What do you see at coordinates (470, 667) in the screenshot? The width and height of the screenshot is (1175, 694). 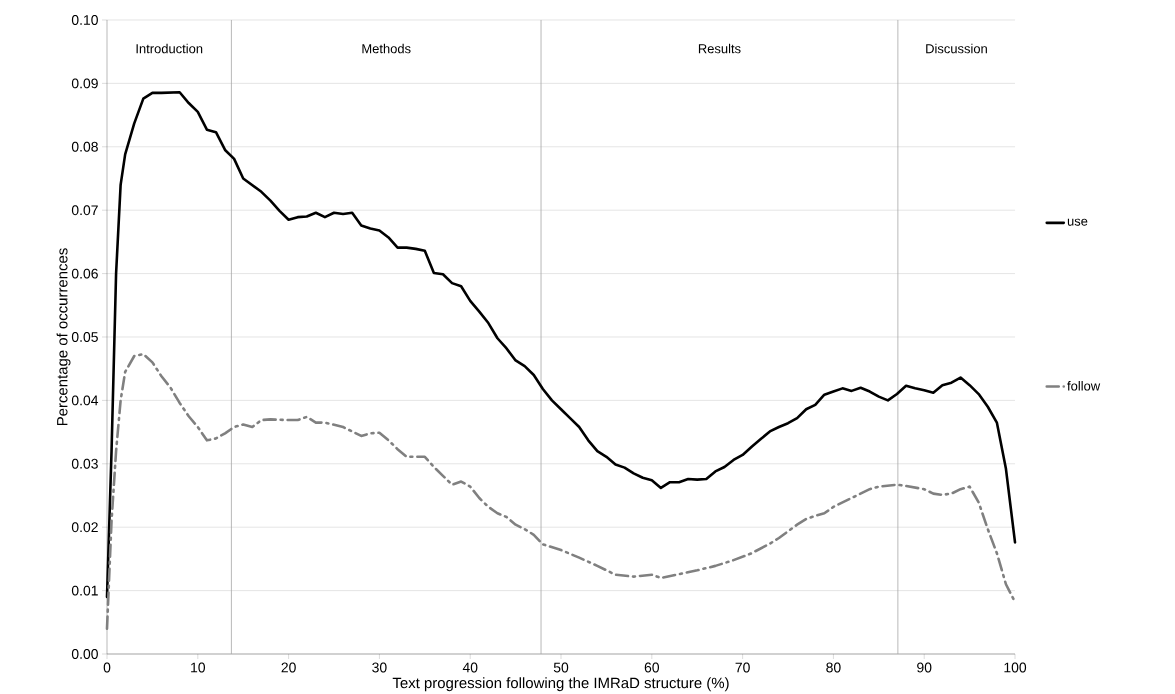 I see `x-tick-label: 40` at bounding box center [470, 667].